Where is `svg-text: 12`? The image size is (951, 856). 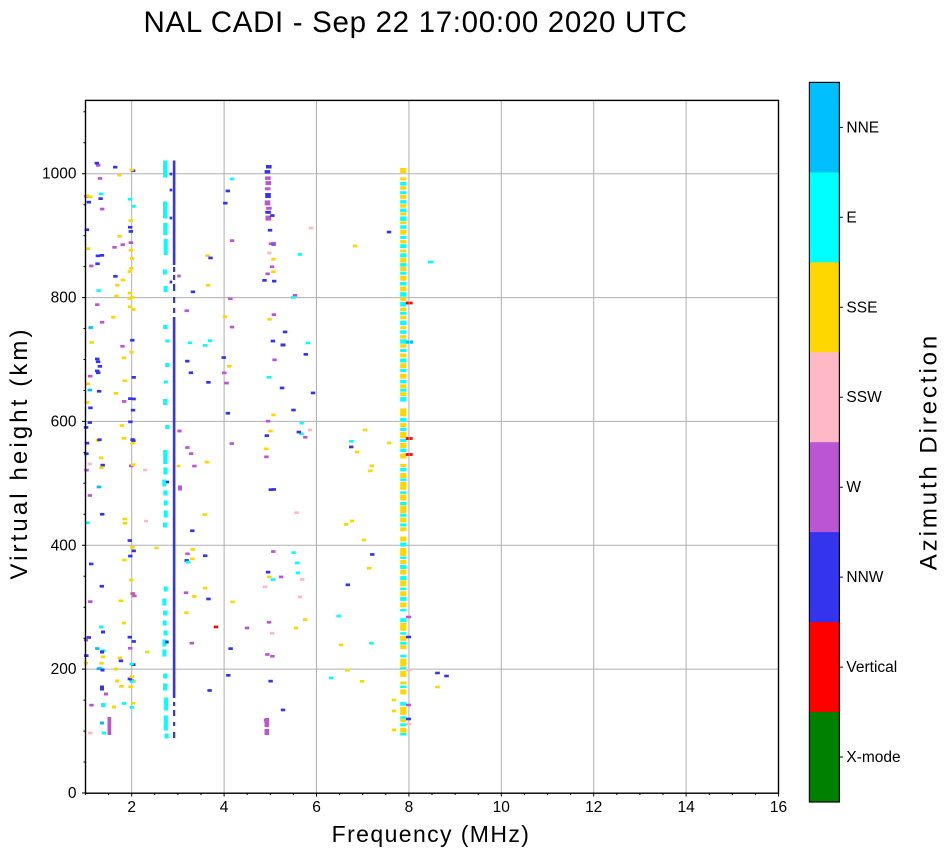
svg-text: 12 is located at coordinates (593, 807).